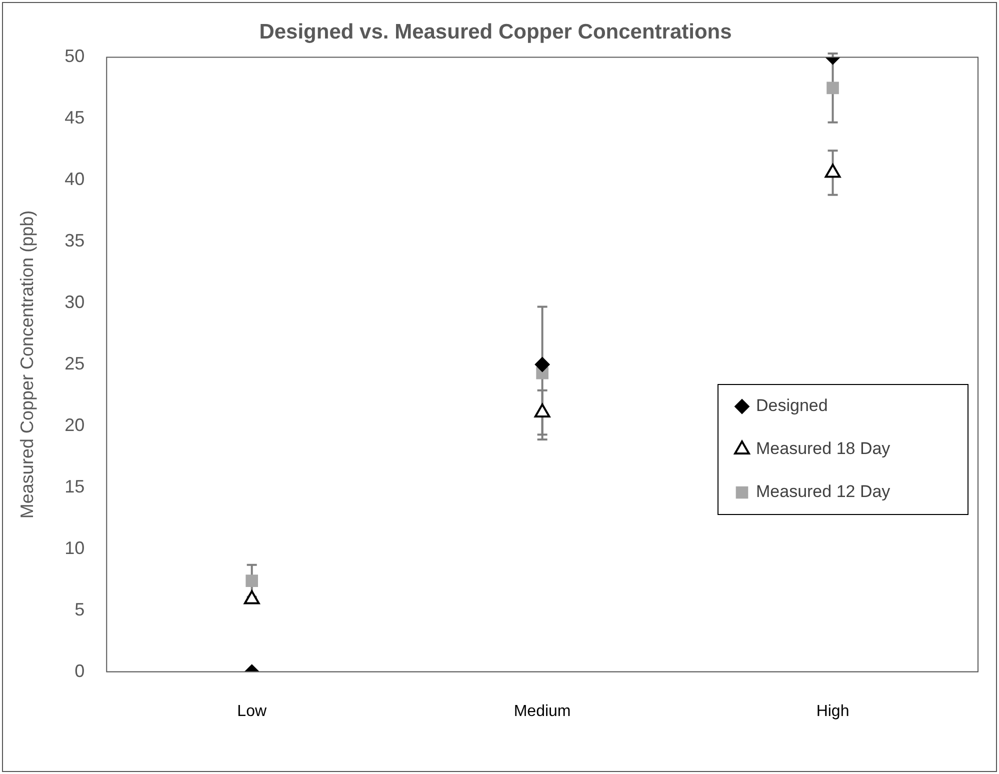 The height and width of the screenshot is (774, 999). What do you see at coordinates (74, 302) in the screenshot?
I see `y-tick-label: 30` at bounding box center [74, 302].